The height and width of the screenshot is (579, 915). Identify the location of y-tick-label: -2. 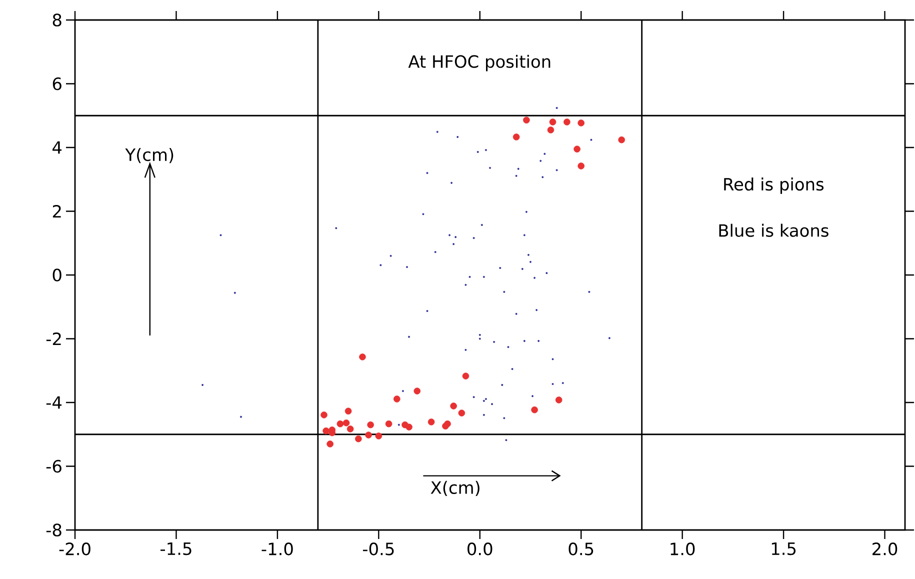
(53, 339).